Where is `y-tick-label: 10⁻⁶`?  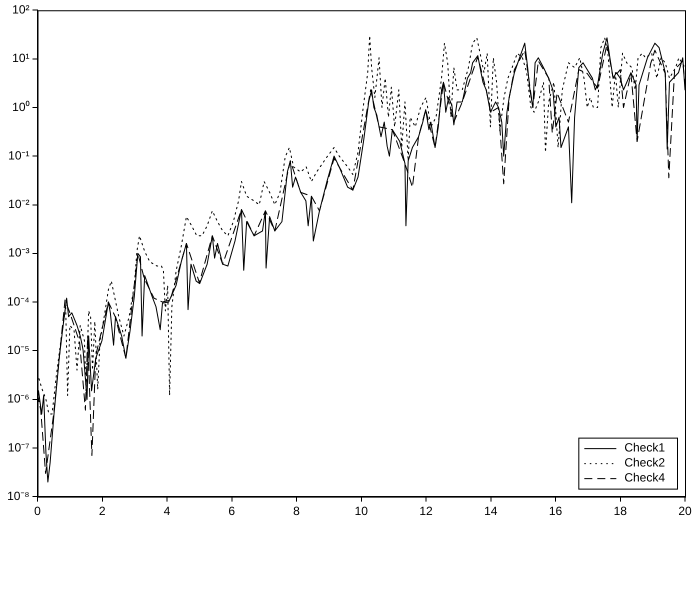
y-tick-label: 10⁻⁶ is located at coordinates (18, 399).